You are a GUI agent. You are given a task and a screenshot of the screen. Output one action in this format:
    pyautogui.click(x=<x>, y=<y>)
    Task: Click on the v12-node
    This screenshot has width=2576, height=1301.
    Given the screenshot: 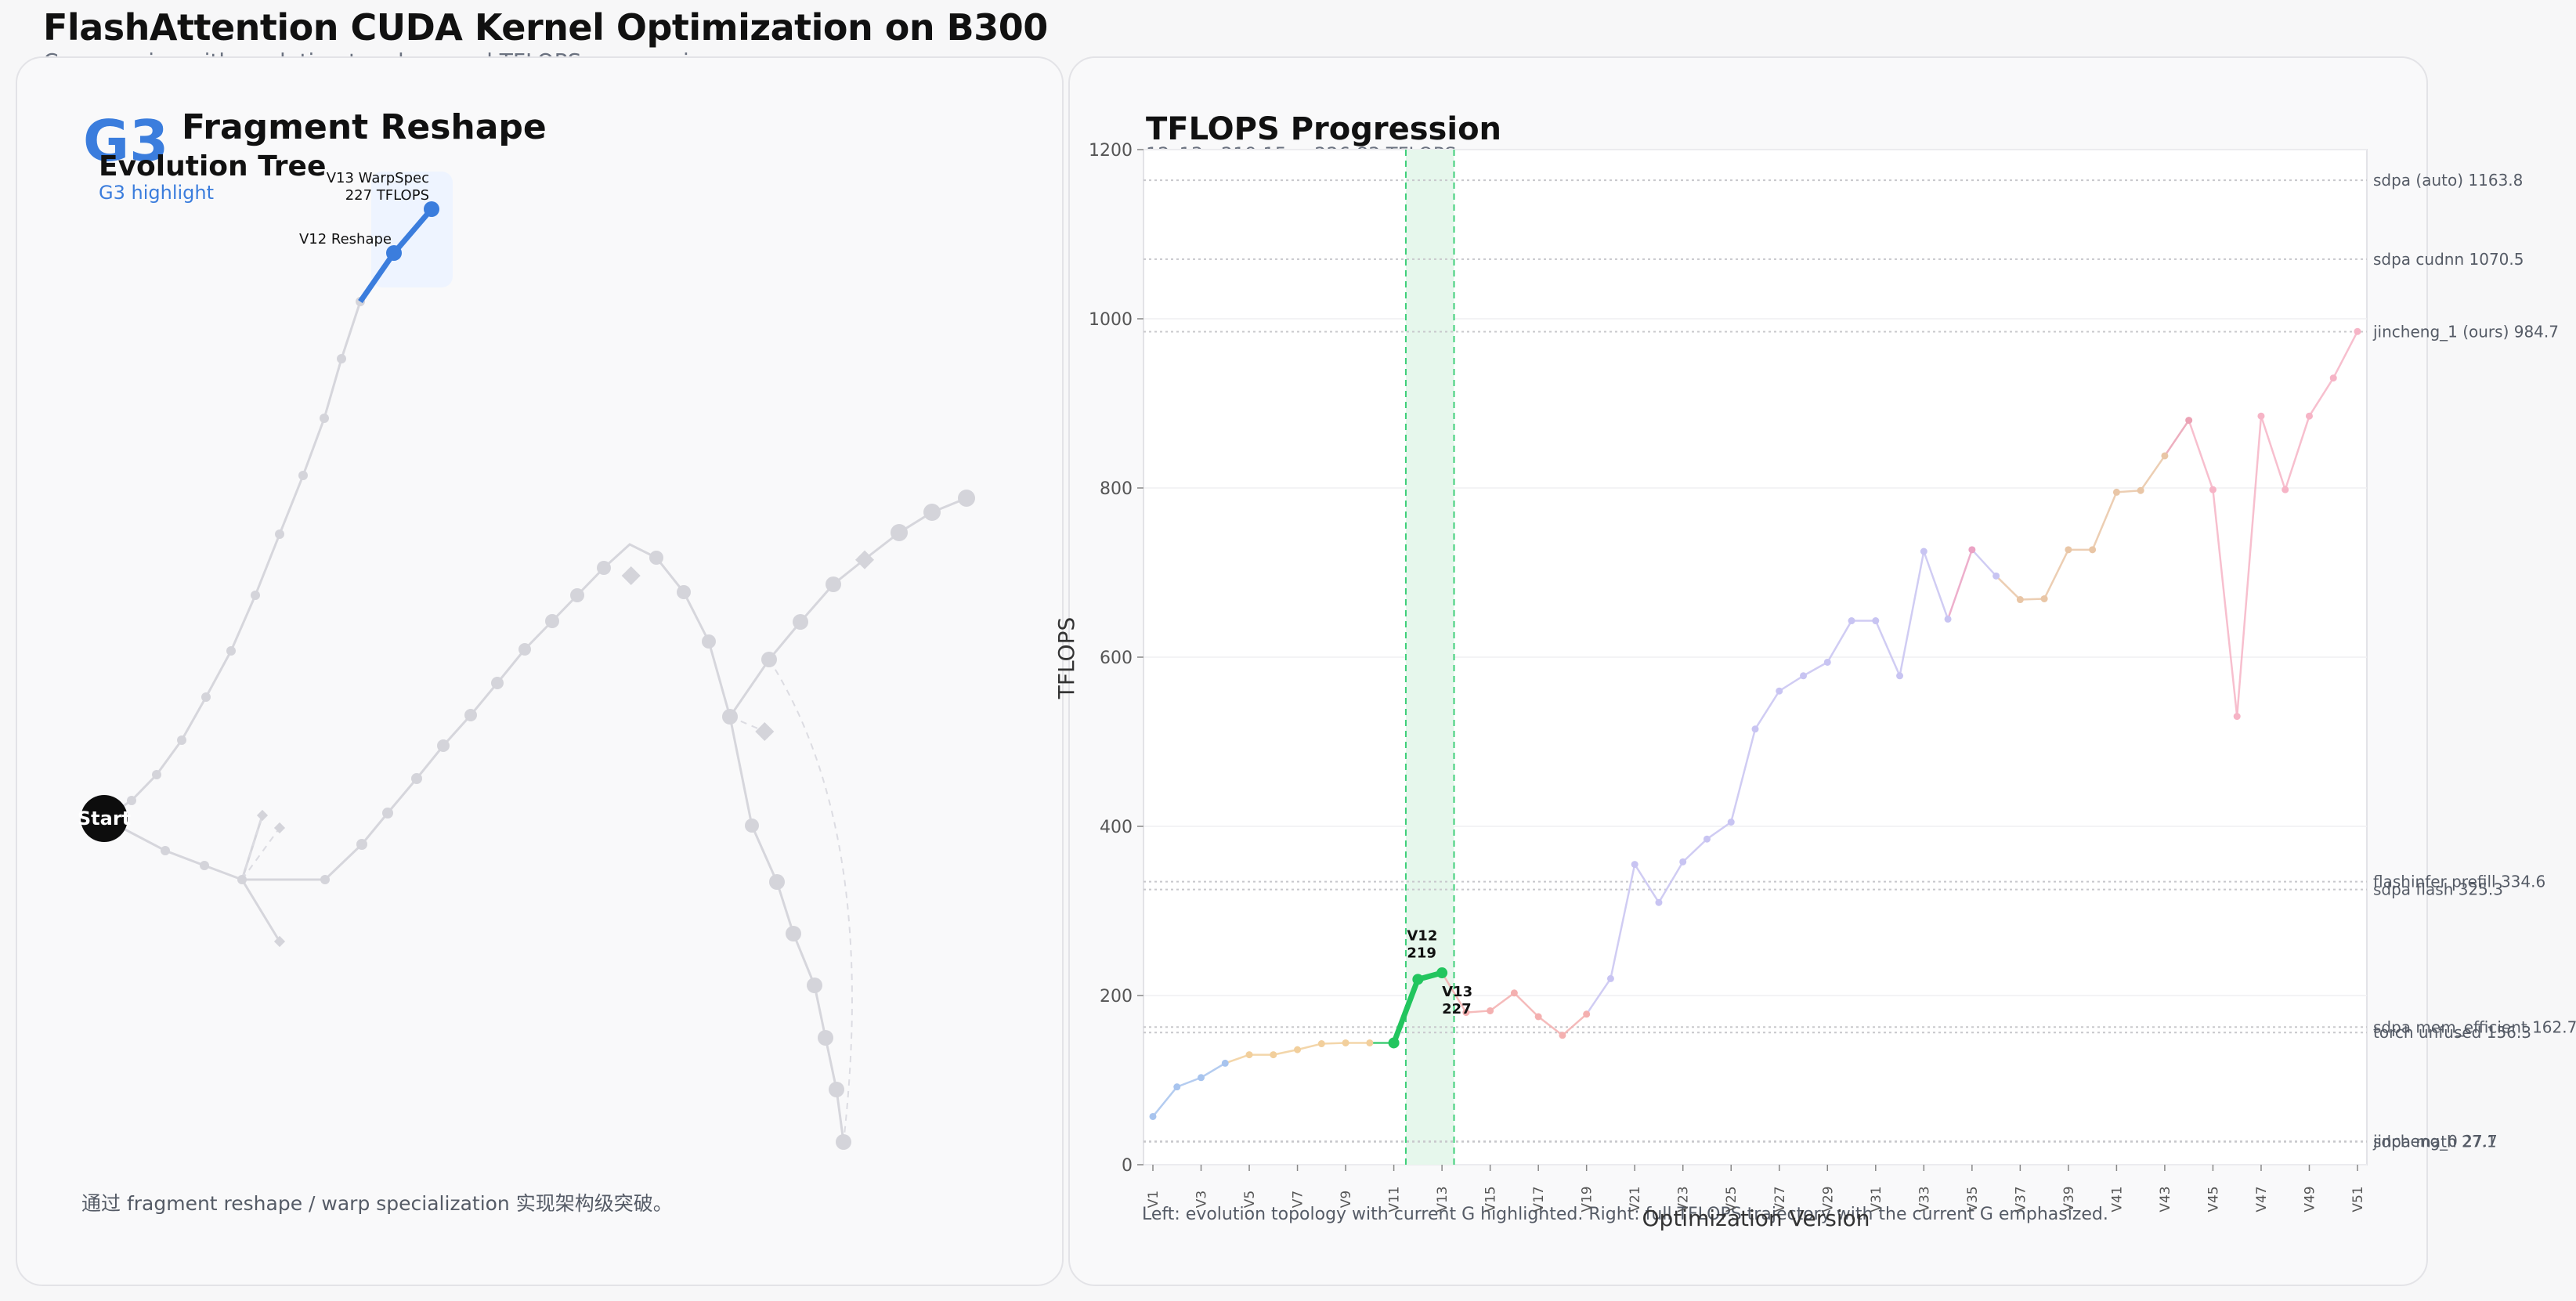 What is the action you would take?
    pyautogui.click(x=394, y=253)
    